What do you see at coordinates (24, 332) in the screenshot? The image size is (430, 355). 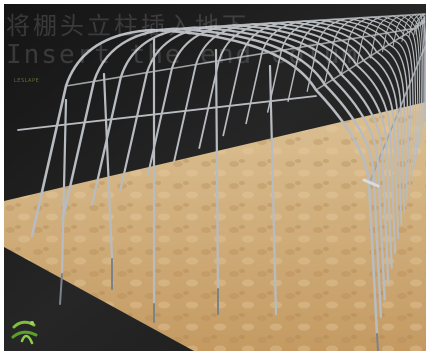 I see `logo-icon` at bounding box center [24, 332].